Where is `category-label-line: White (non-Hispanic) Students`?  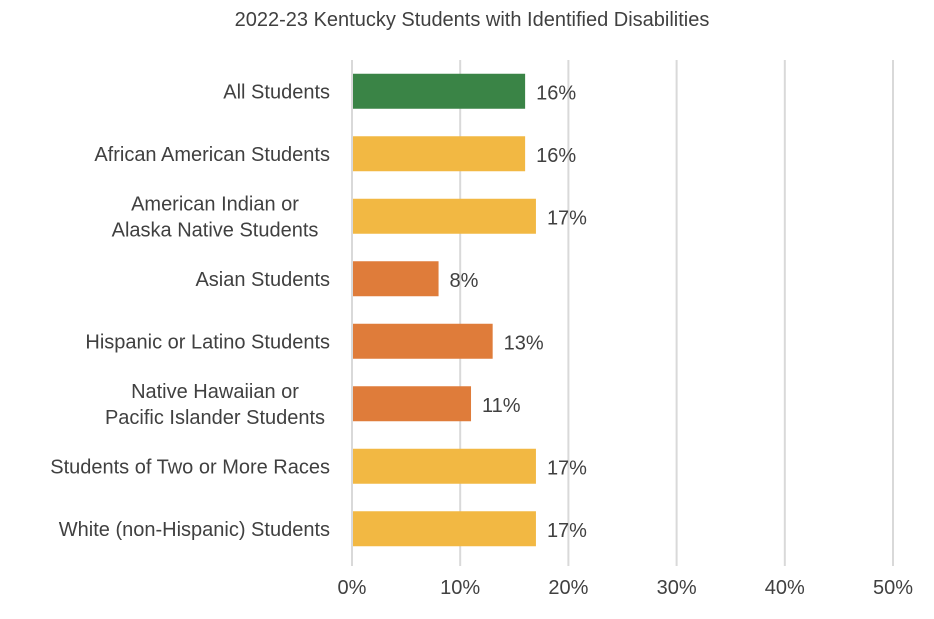
category-label-line: White (non-Hispanic) Students is located at coordinates (194, 530).